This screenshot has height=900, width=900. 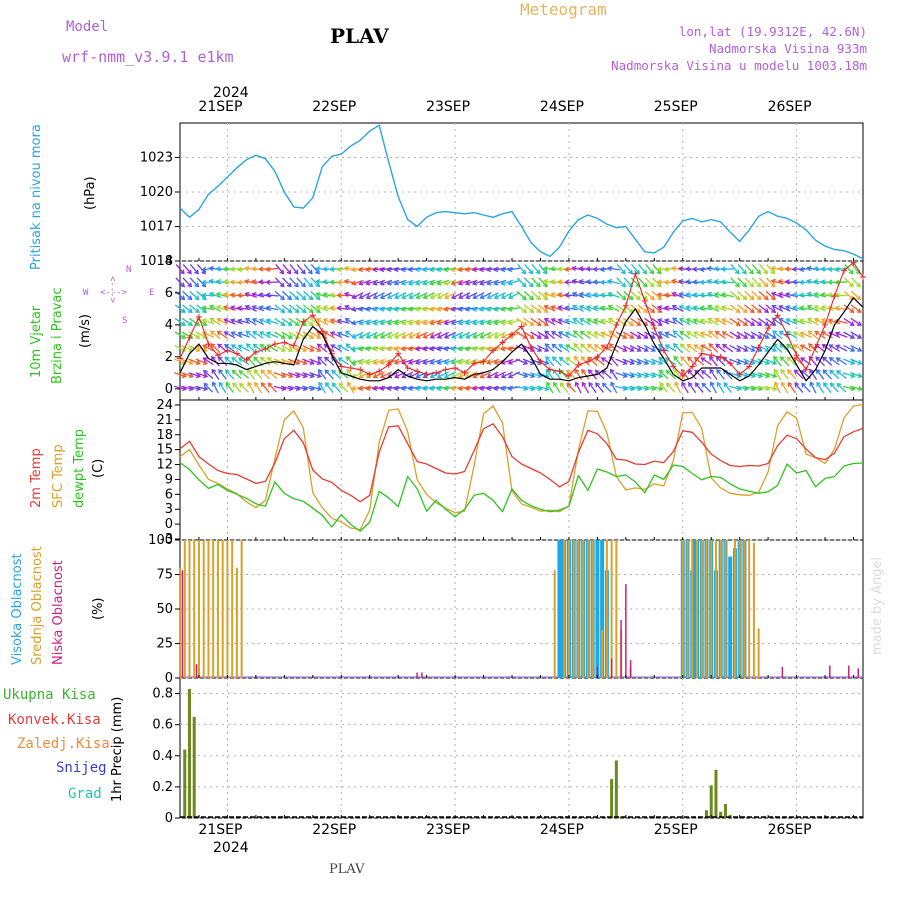 What do you see at coordinates (521, 748) in the screenshot?
I see `precip-panel-frame` at bounding box center [521, 748].